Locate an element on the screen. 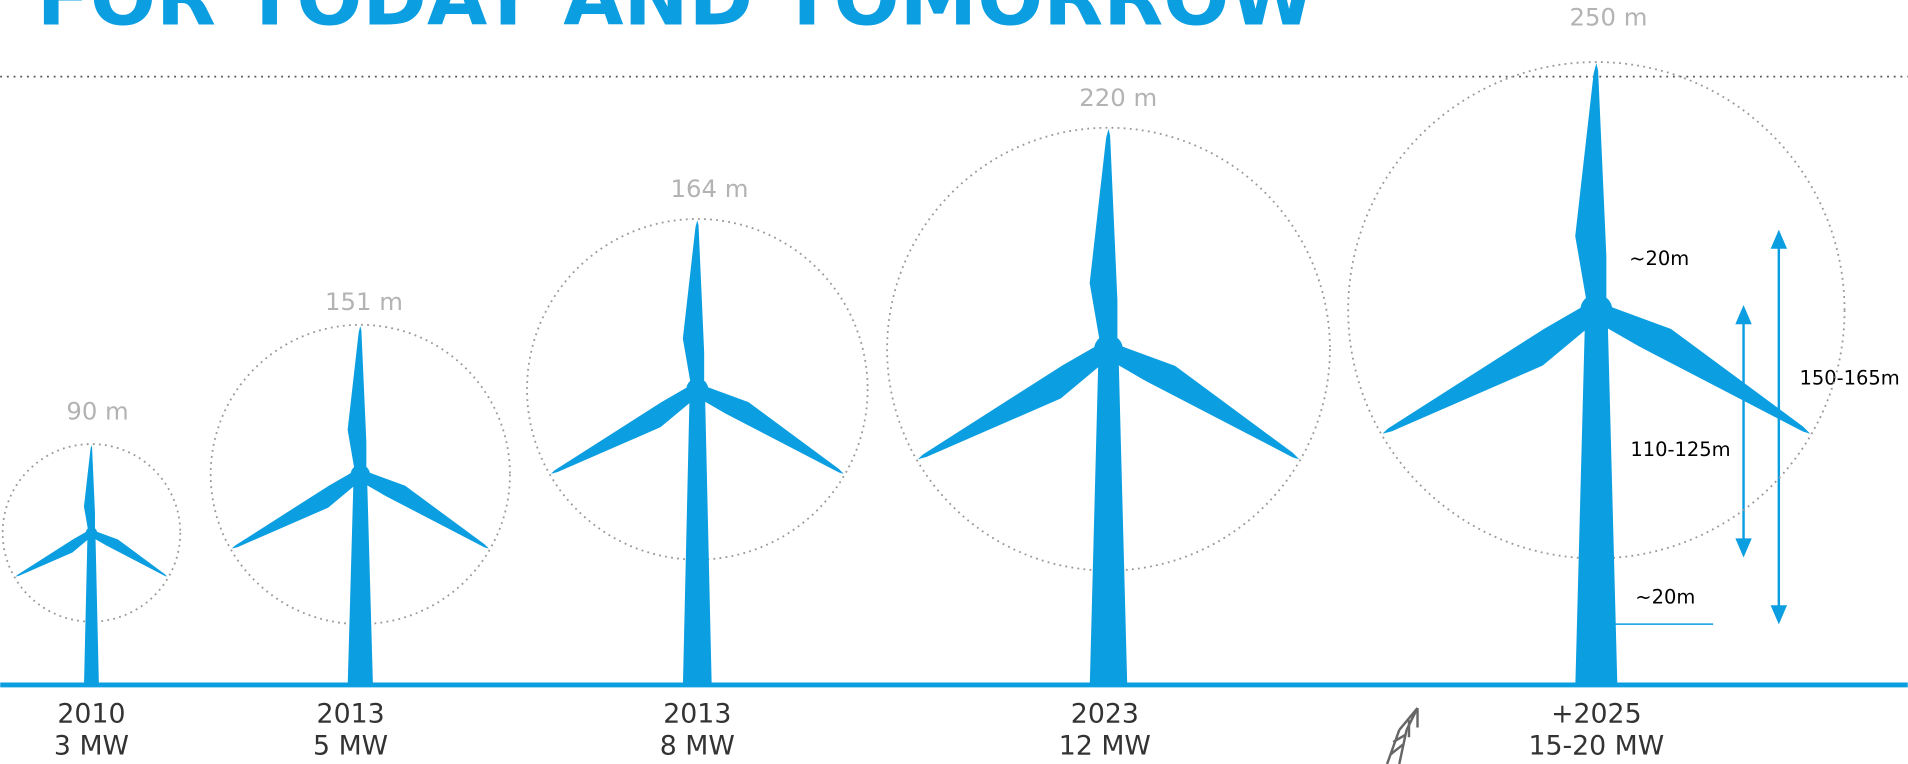  year-label: 2010 is located at coordinates (91, 714).